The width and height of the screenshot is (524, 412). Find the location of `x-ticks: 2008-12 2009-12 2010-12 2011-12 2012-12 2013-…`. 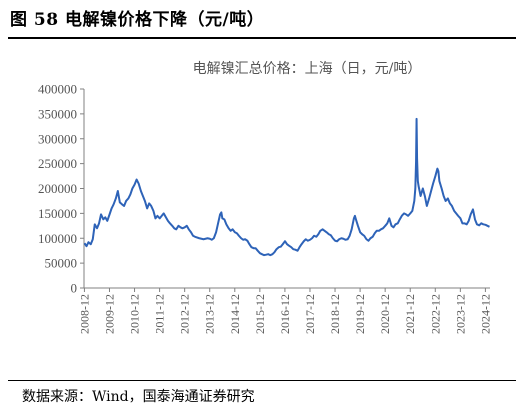

x-ticks: 2008-12 2009-12 2010-12 2011-12 2012-12 2013-… is located at coordinates (284, 311).